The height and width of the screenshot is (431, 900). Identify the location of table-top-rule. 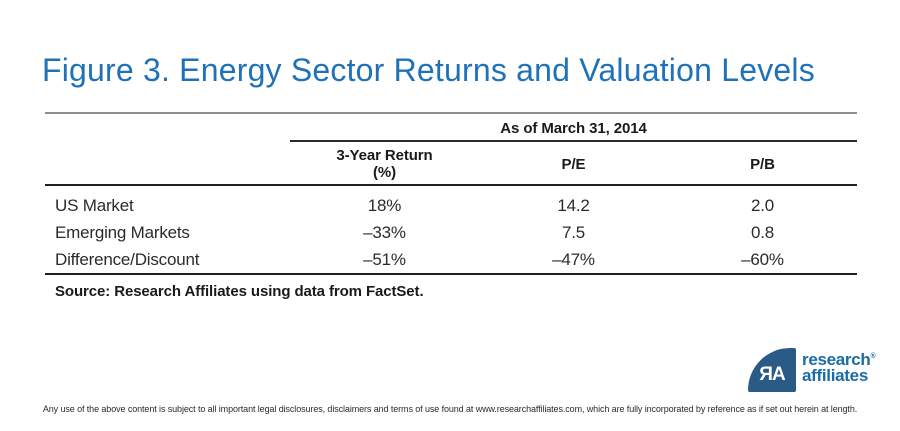
(451, 113).